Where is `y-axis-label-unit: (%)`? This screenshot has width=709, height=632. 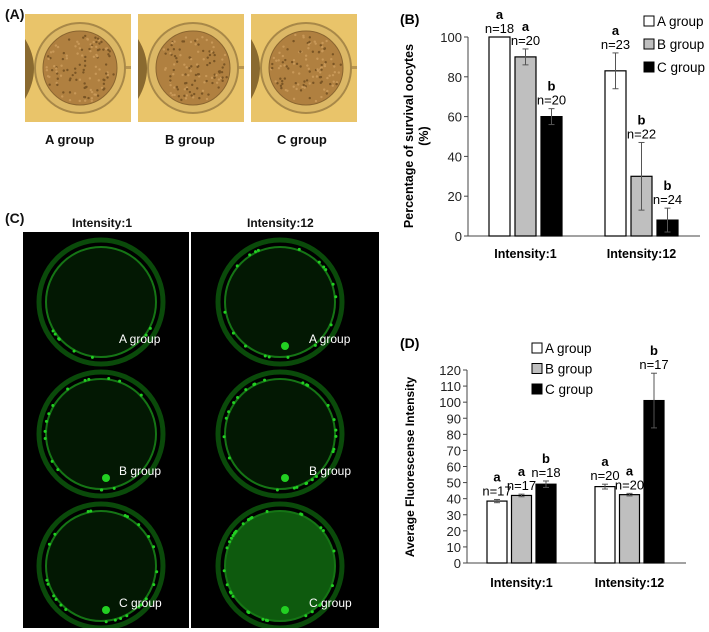
y-axis-label-unit: (%) is located at coordinates (424, 135).